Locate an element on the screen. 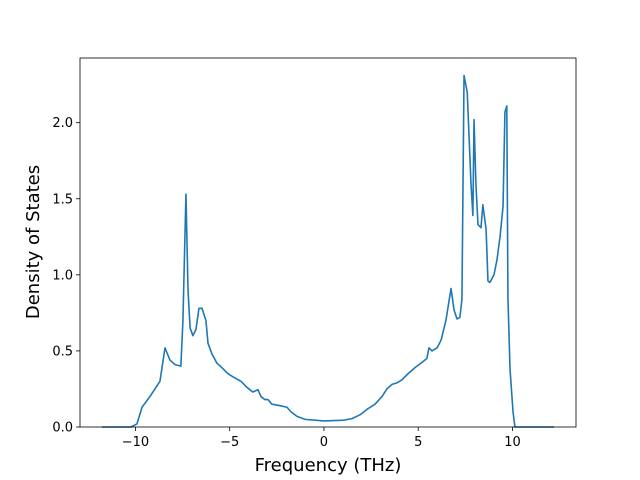 Image resolution: width=640 pixels, height=480 pixels. y-axis-label: Density of States is located at coordinates (33, 242).